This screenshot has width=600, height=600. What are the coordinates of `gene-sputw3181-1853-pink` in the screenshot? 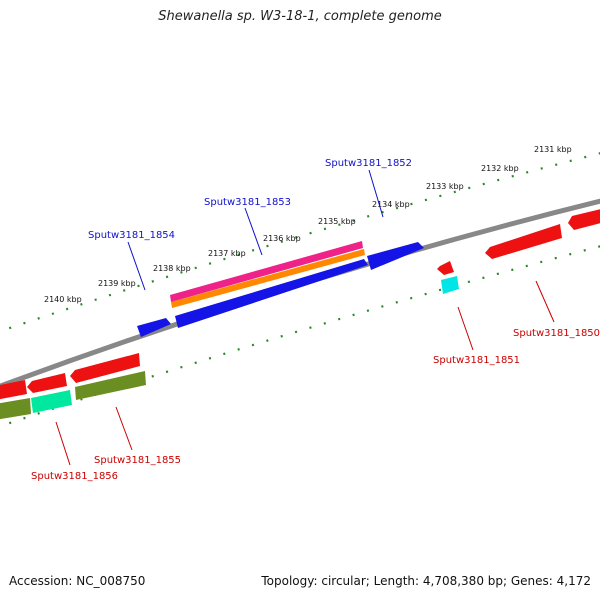 It's located at (266, 271).